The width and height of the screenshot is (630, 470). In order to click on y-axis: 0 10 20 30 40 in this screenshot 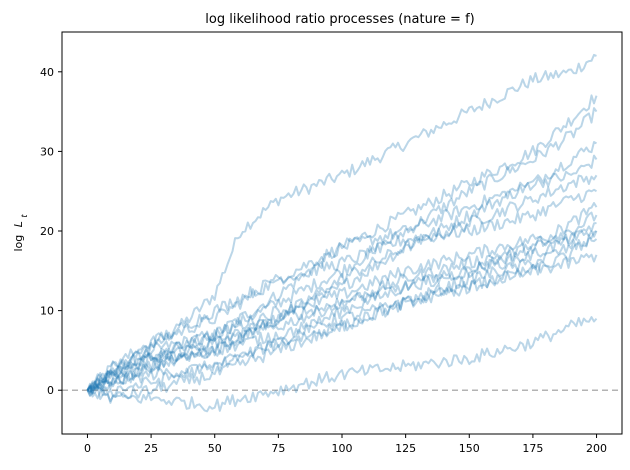, I will do `click(51, 231)`.